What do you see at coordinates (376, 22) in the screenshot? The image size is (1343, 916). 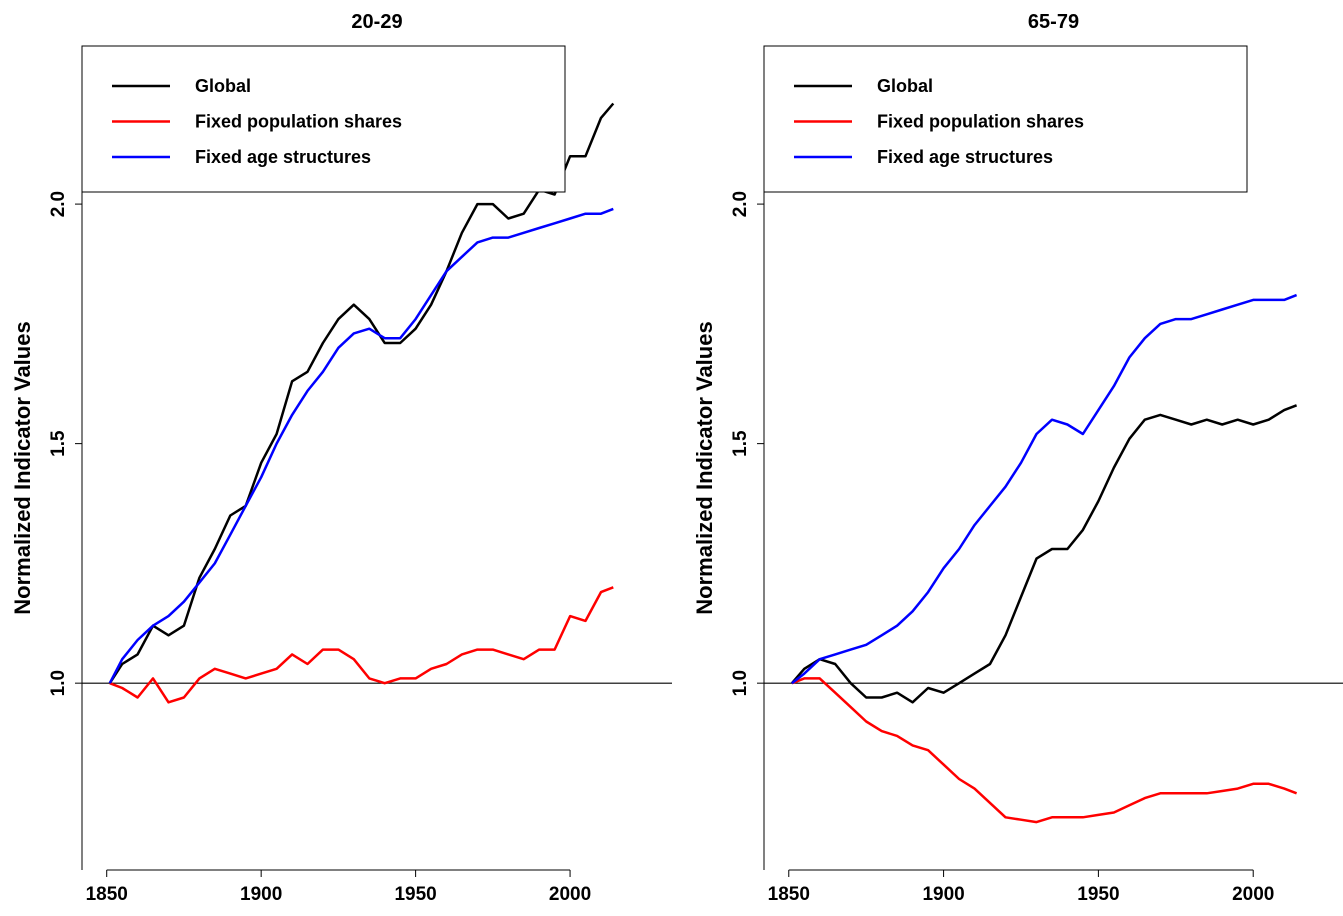 I see `panel-title: 20-29` at bounding box center [376, 22].